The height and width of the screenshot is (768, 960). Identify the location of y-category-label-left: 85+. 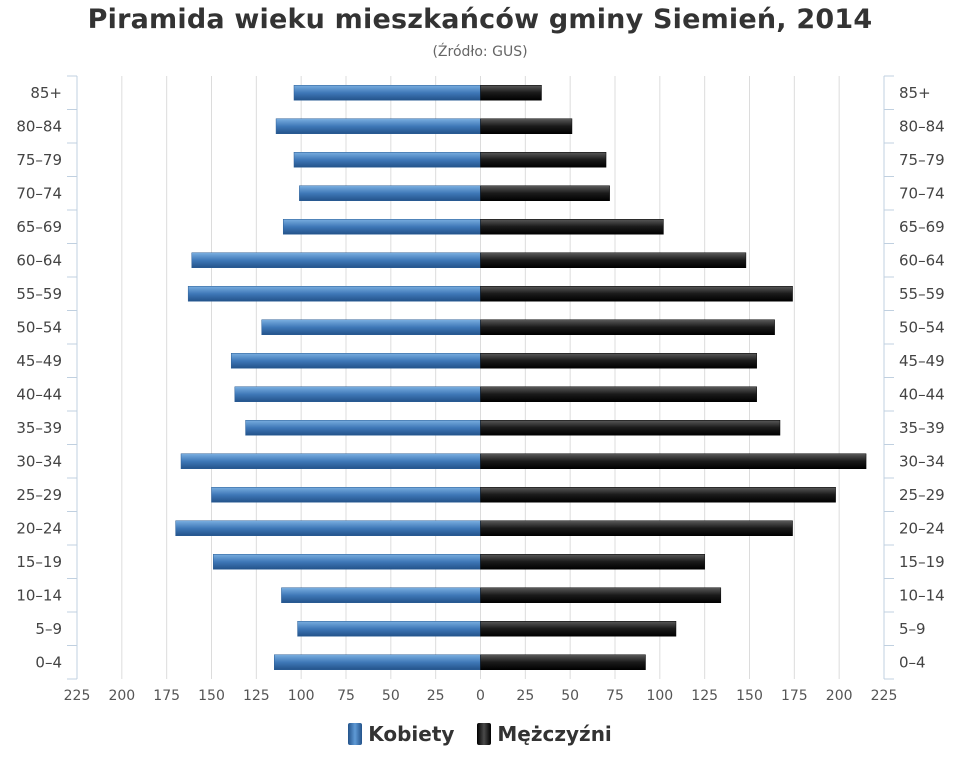
(46, 93).